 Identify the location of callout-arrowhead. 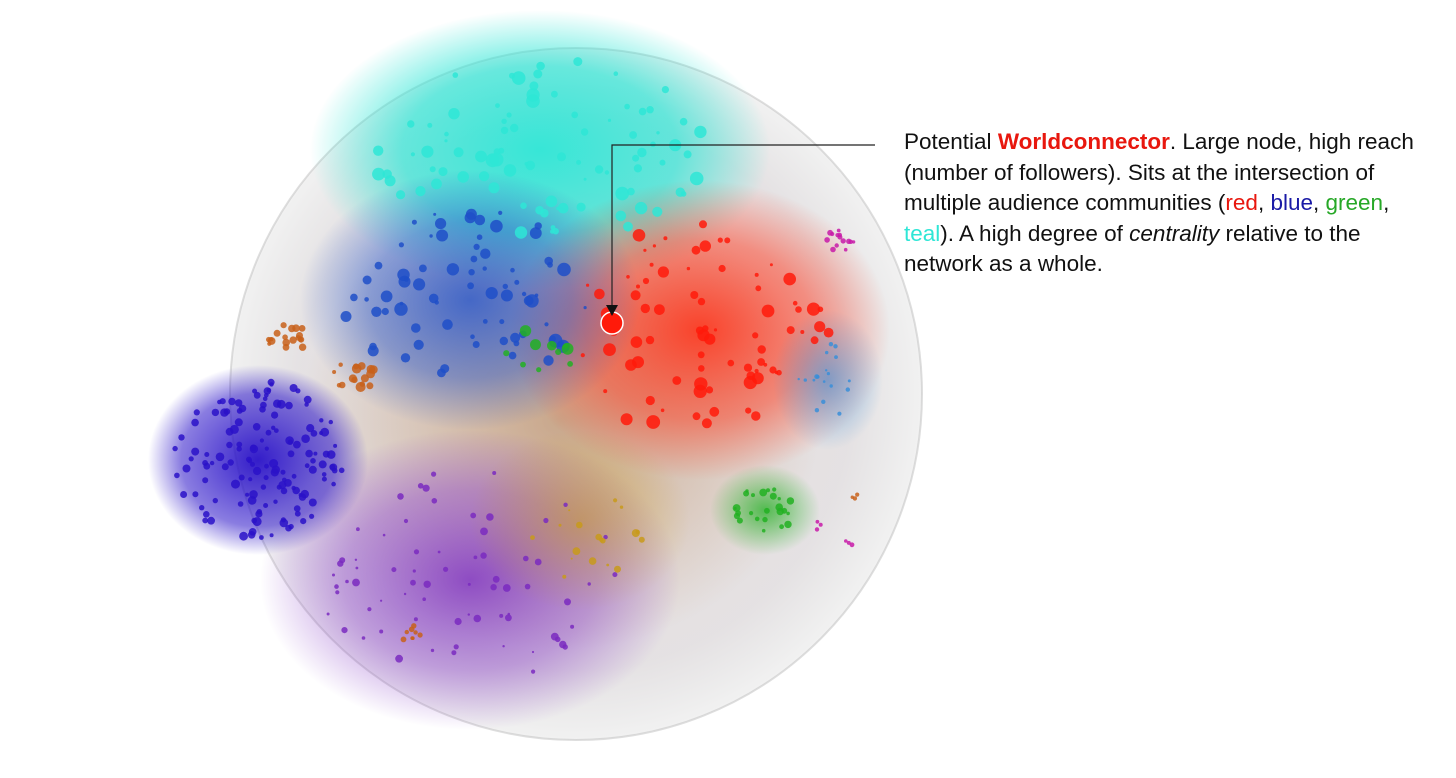
(612, 310).